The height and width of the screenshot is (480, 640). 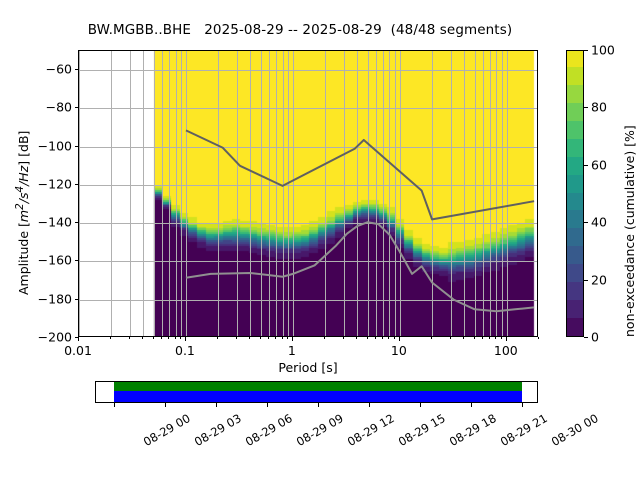 I want to click on timeline-date-label: 08-29 00, so click(x=167, y=430).